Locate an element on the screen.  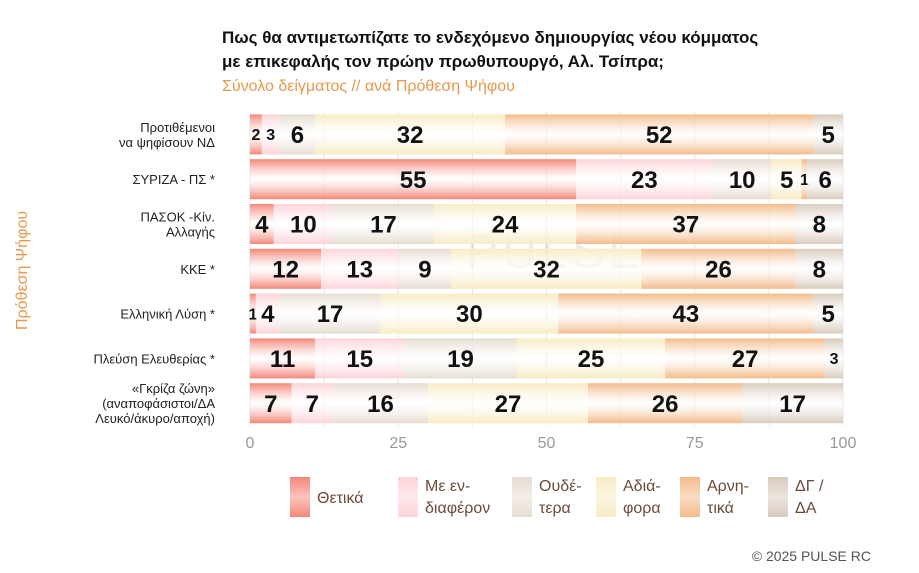
x-tick-label: 25 is located at coordinates (398, 443).